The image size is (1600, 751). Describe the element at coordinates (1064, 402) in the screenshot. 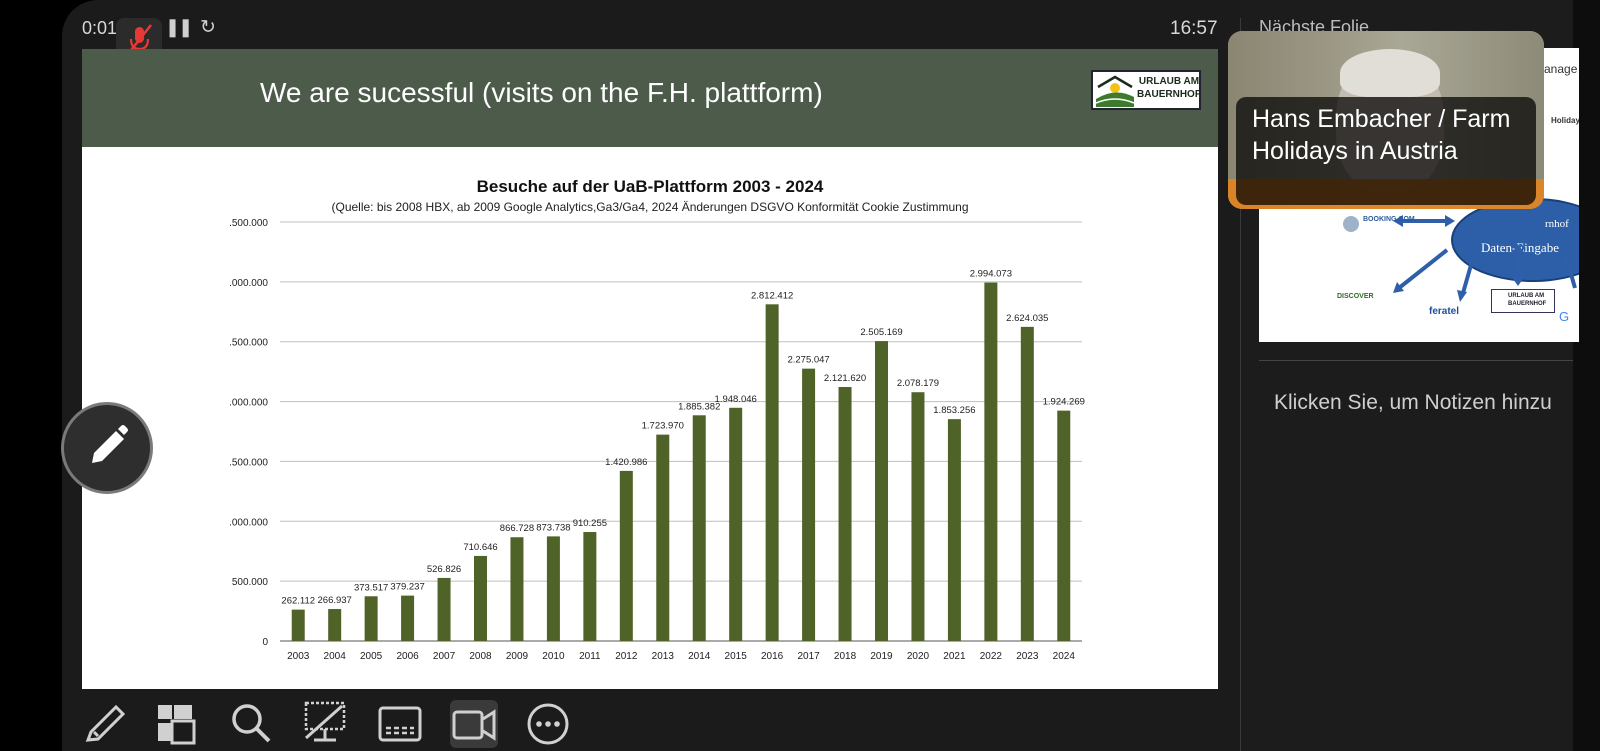

I see `data-label: 1.924.269` at that location.